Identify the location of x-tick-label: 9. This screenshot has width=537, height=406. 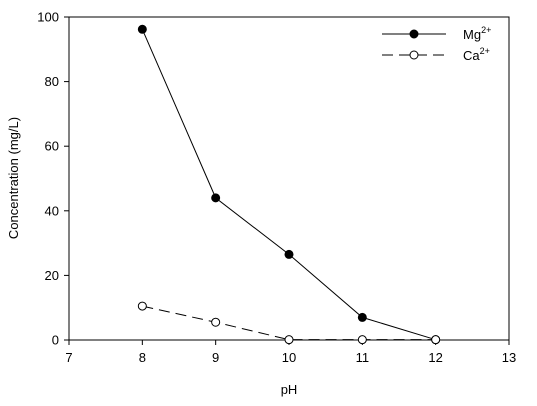
(215, 357).